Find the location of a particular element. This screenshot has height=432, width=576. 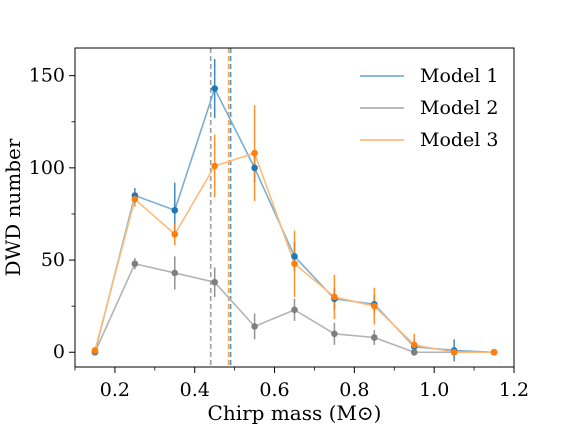

x-tick-label: 1.0 is located at coordinates (434, 390).